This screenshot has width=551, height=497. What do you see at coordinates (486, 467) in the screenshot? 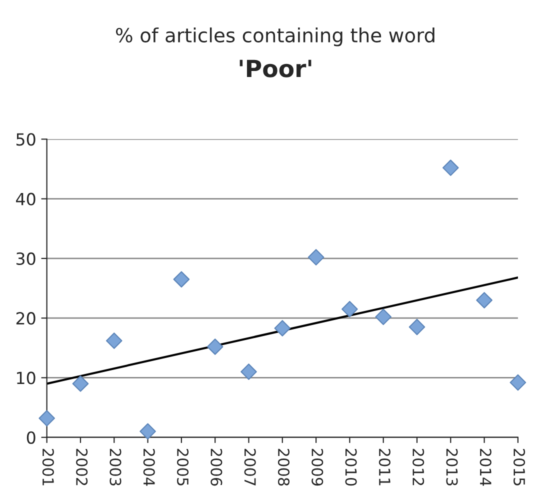
I see `x-tick-label: 2014` at bounding box center [486, 467].